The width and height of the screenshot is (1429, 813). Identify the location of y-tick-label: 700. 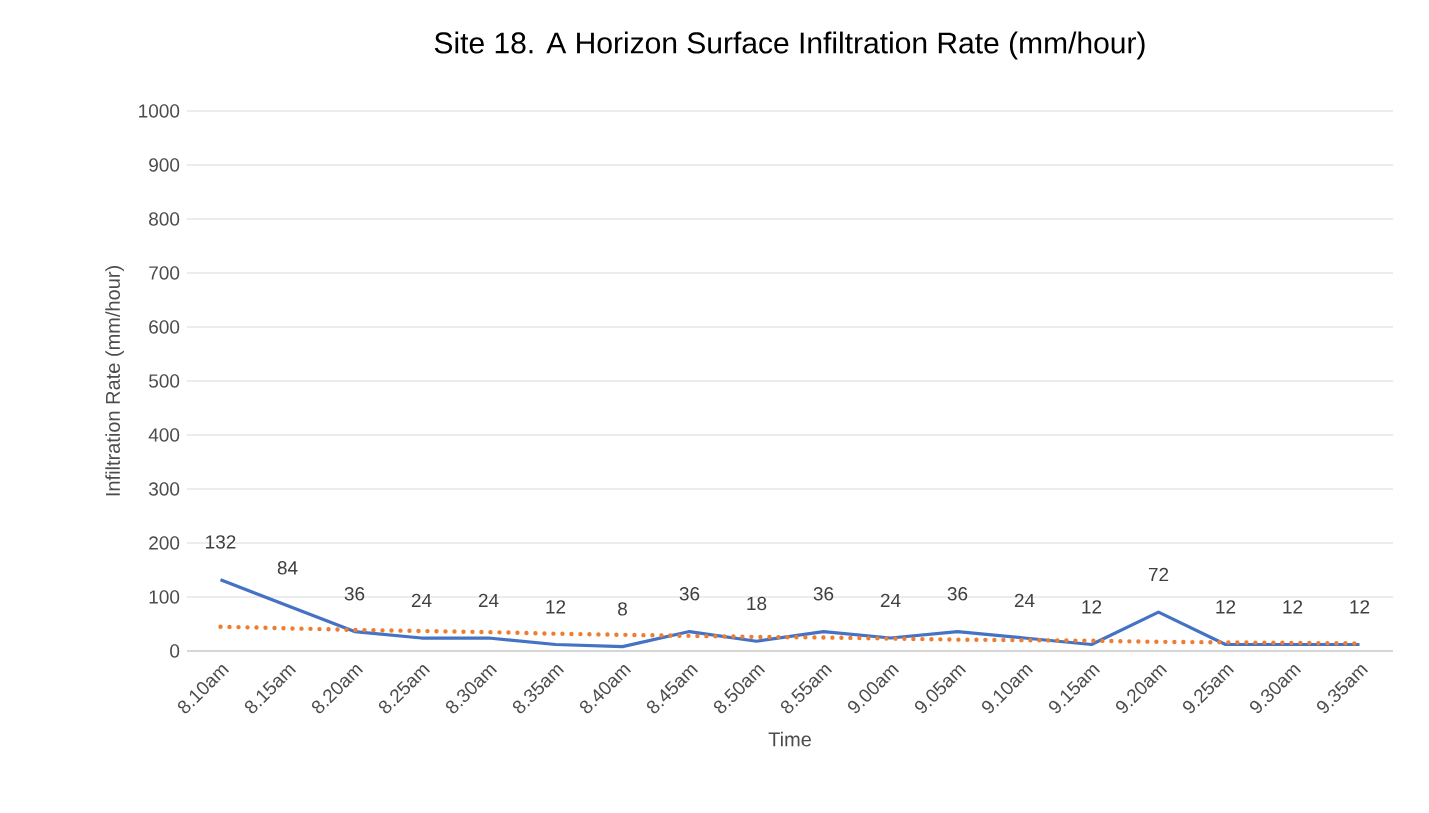
(164, 273).